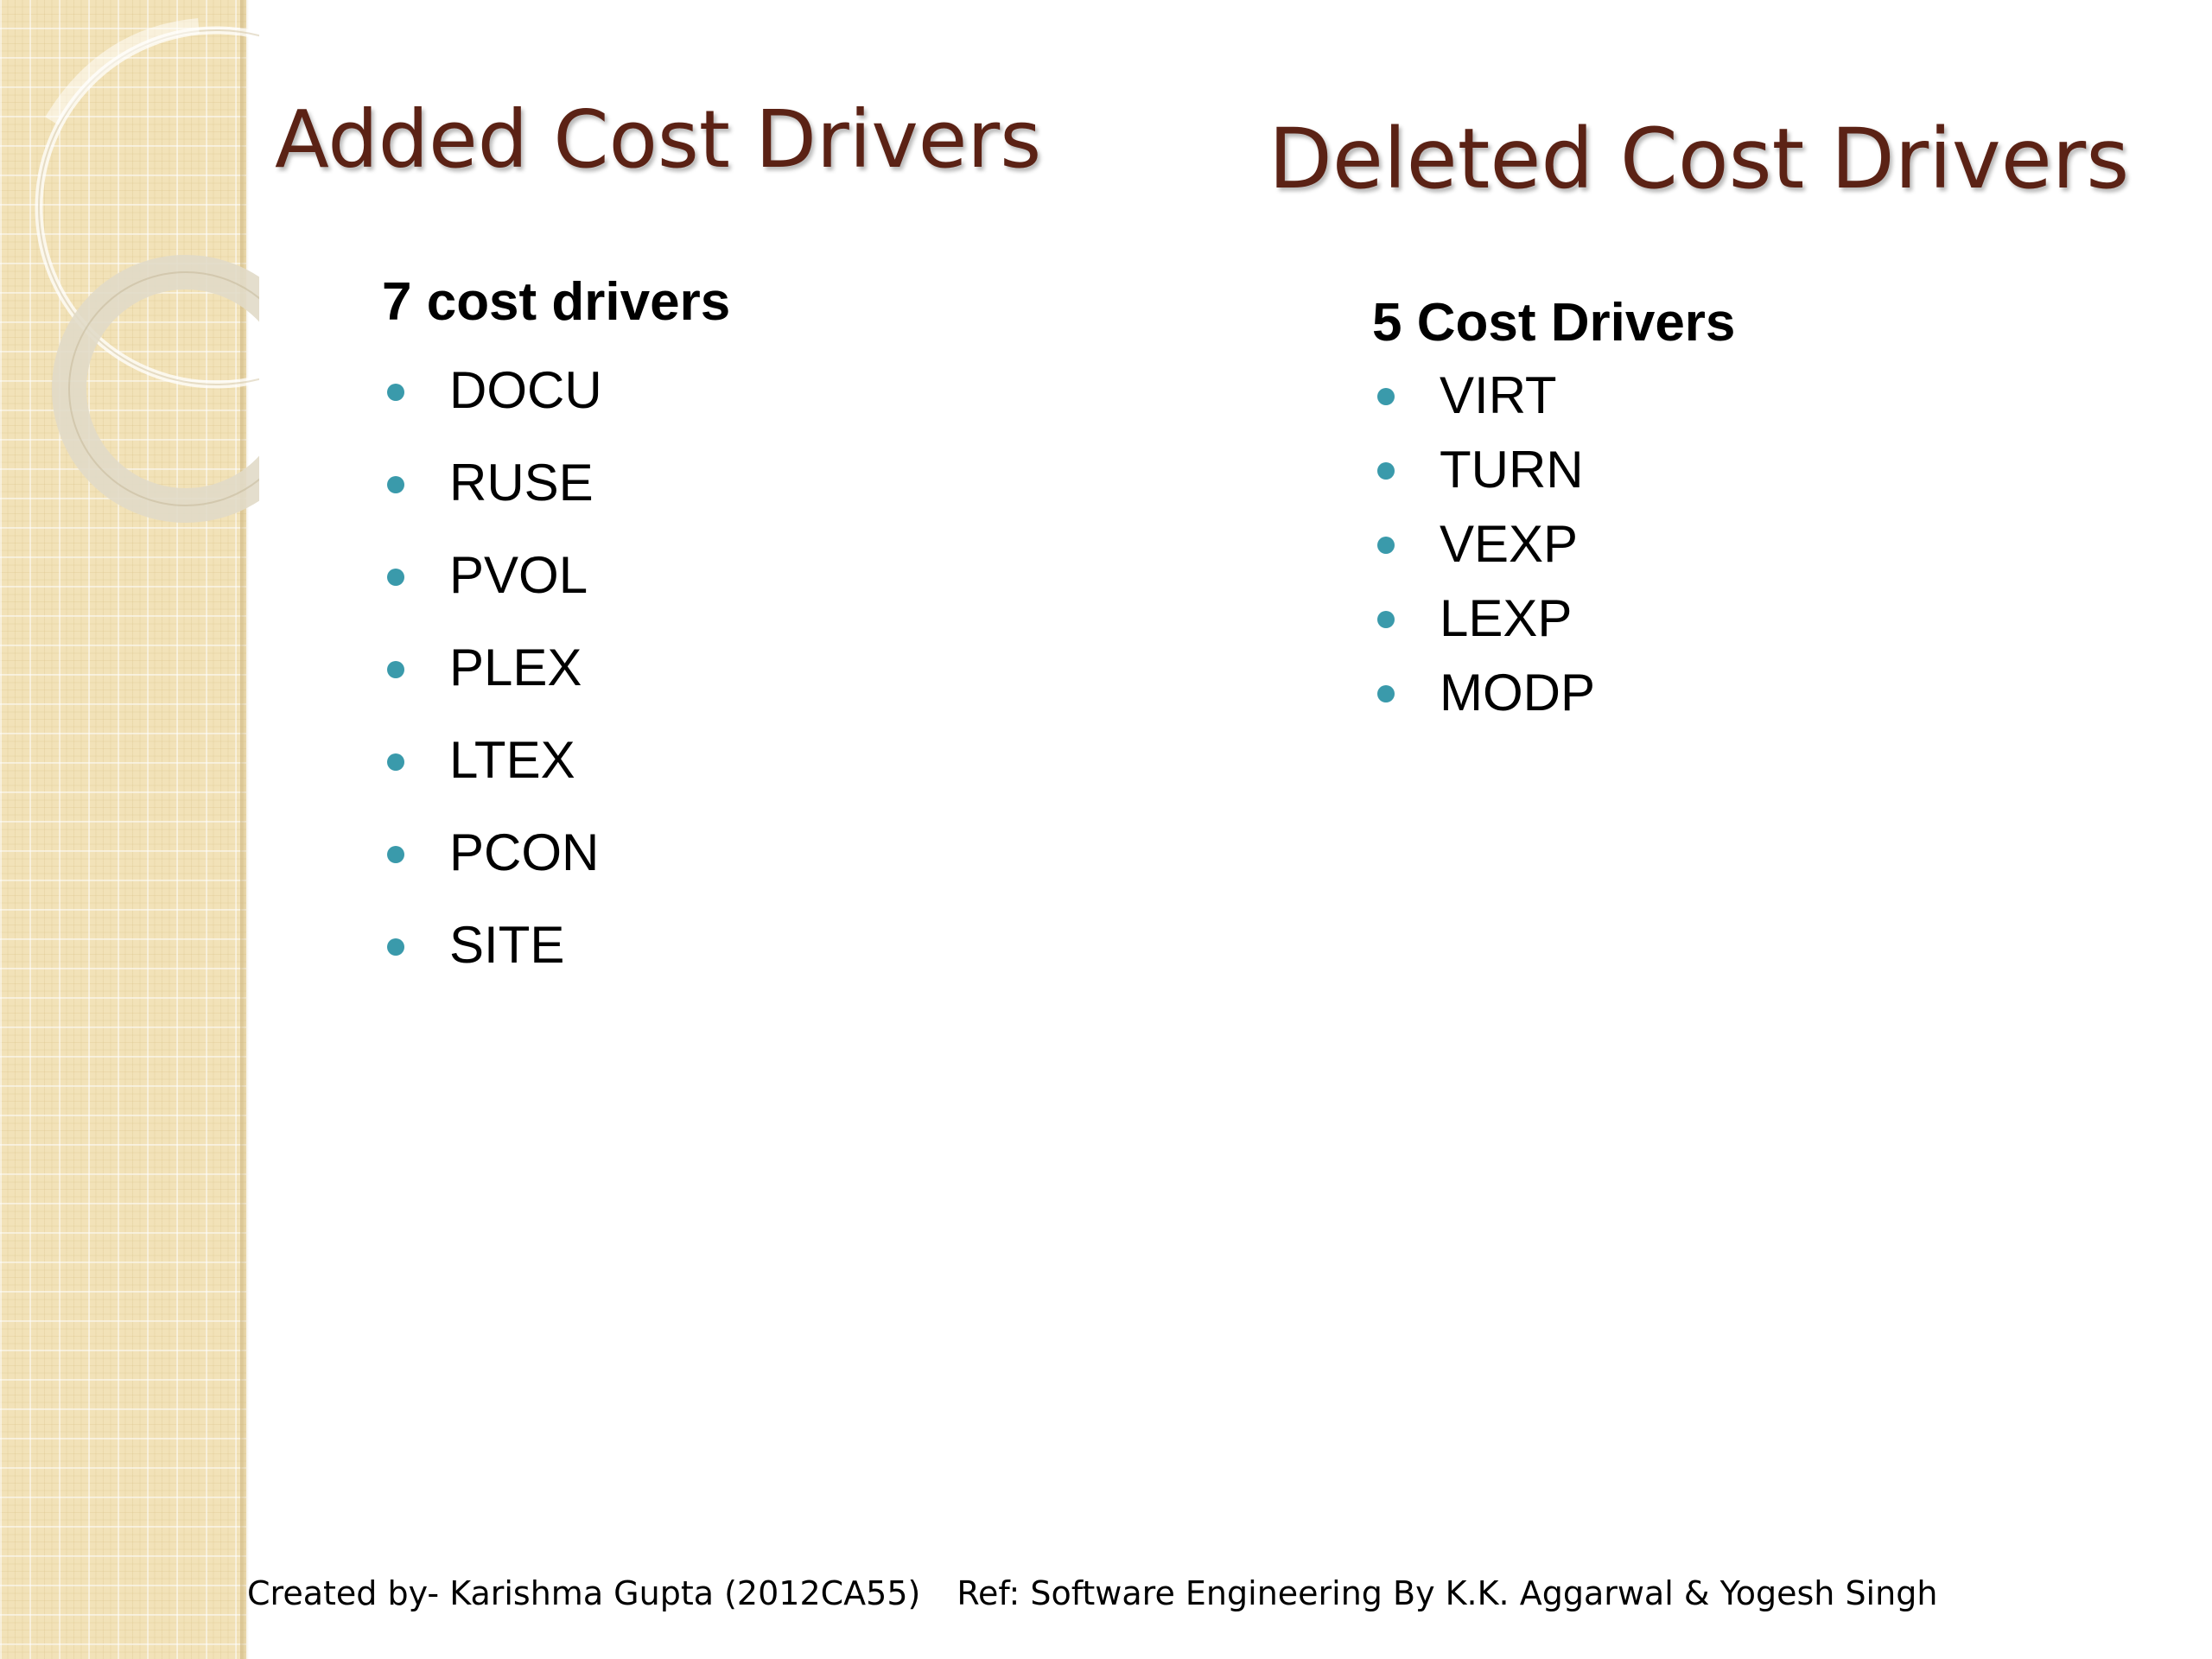  I want to click on list-item: PVOL, so click(556, 580).